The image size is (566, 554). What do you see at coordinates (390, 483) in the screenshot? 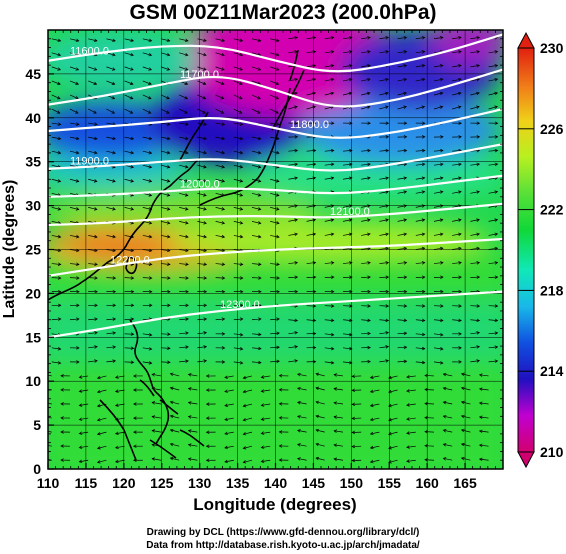
I see `x-tick-label: 155` at bounding box center [390, 483].